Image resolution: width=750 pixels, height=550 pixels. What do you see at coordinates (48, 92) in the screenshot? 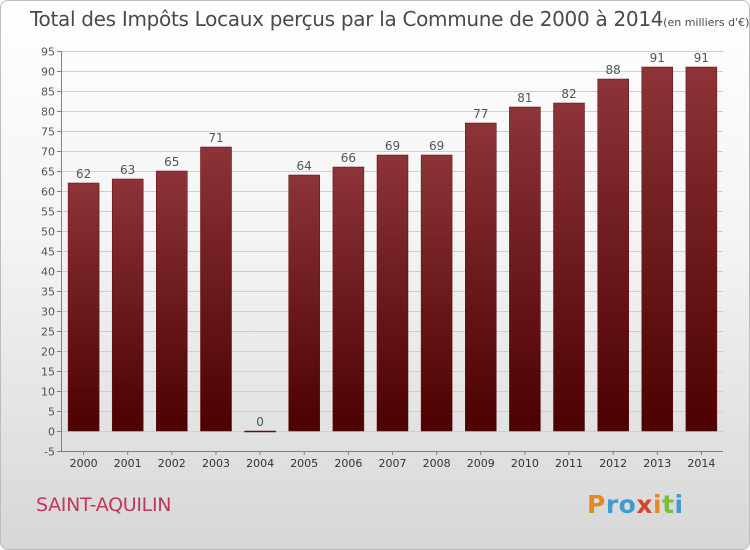
I see `y-tick-label: 85` at bounding box center [48, 92].